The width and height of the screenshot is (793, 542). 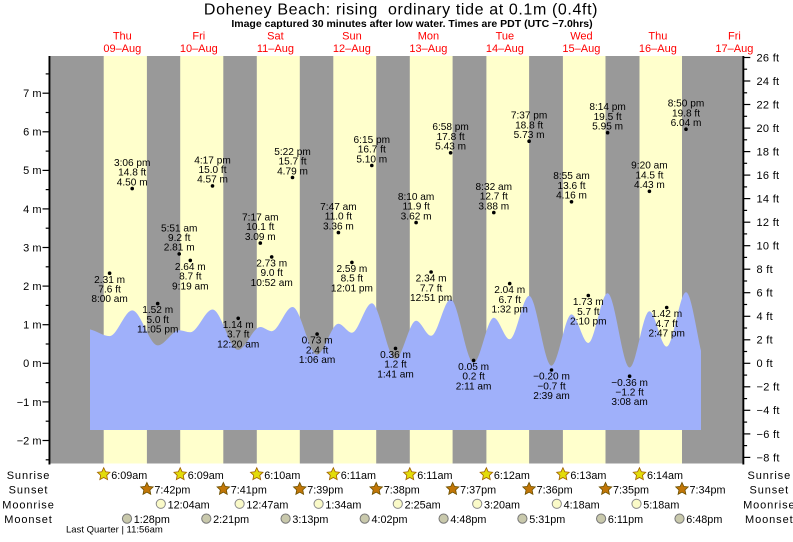 What do you see at coordinates (402, 491) in the screenshot?
I see `svg-text: 7:38pm` at bounding box center [402, 491].